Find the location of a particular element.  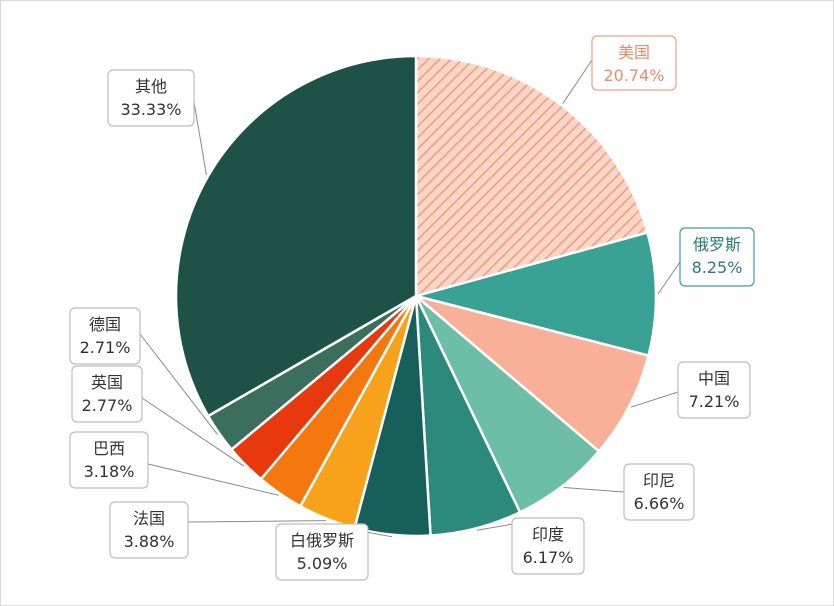

slice-value-label: 3.18% is located at coordinates (109, 471).